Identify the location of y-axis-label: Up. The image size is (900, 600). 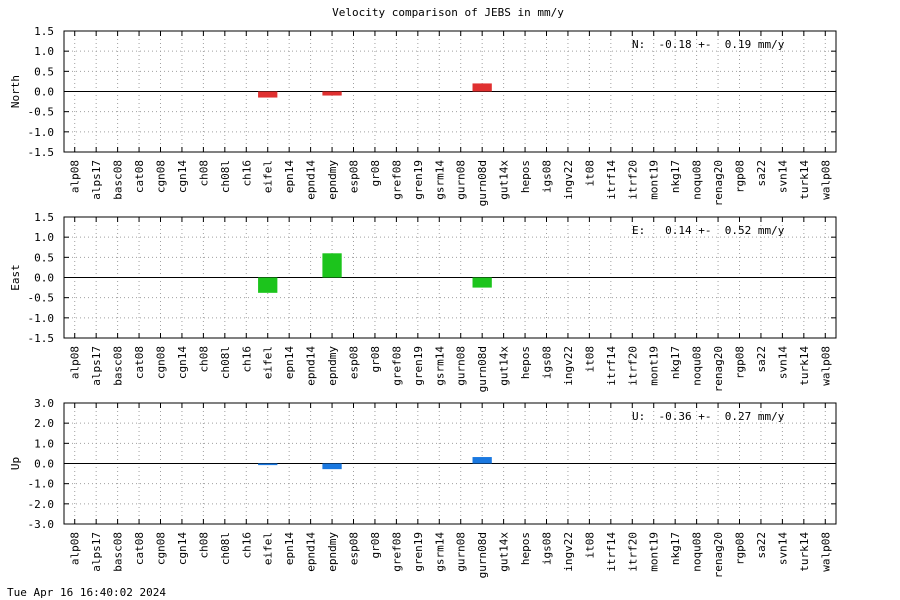
(15, 463).